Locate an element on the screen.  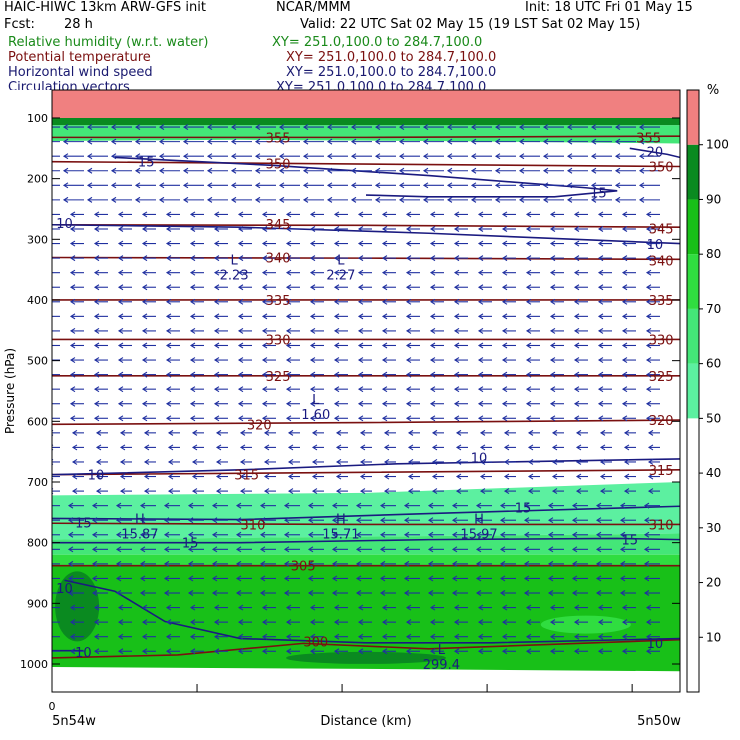
colorbar-tick-label: 20 is located at coordinates (713, 583).